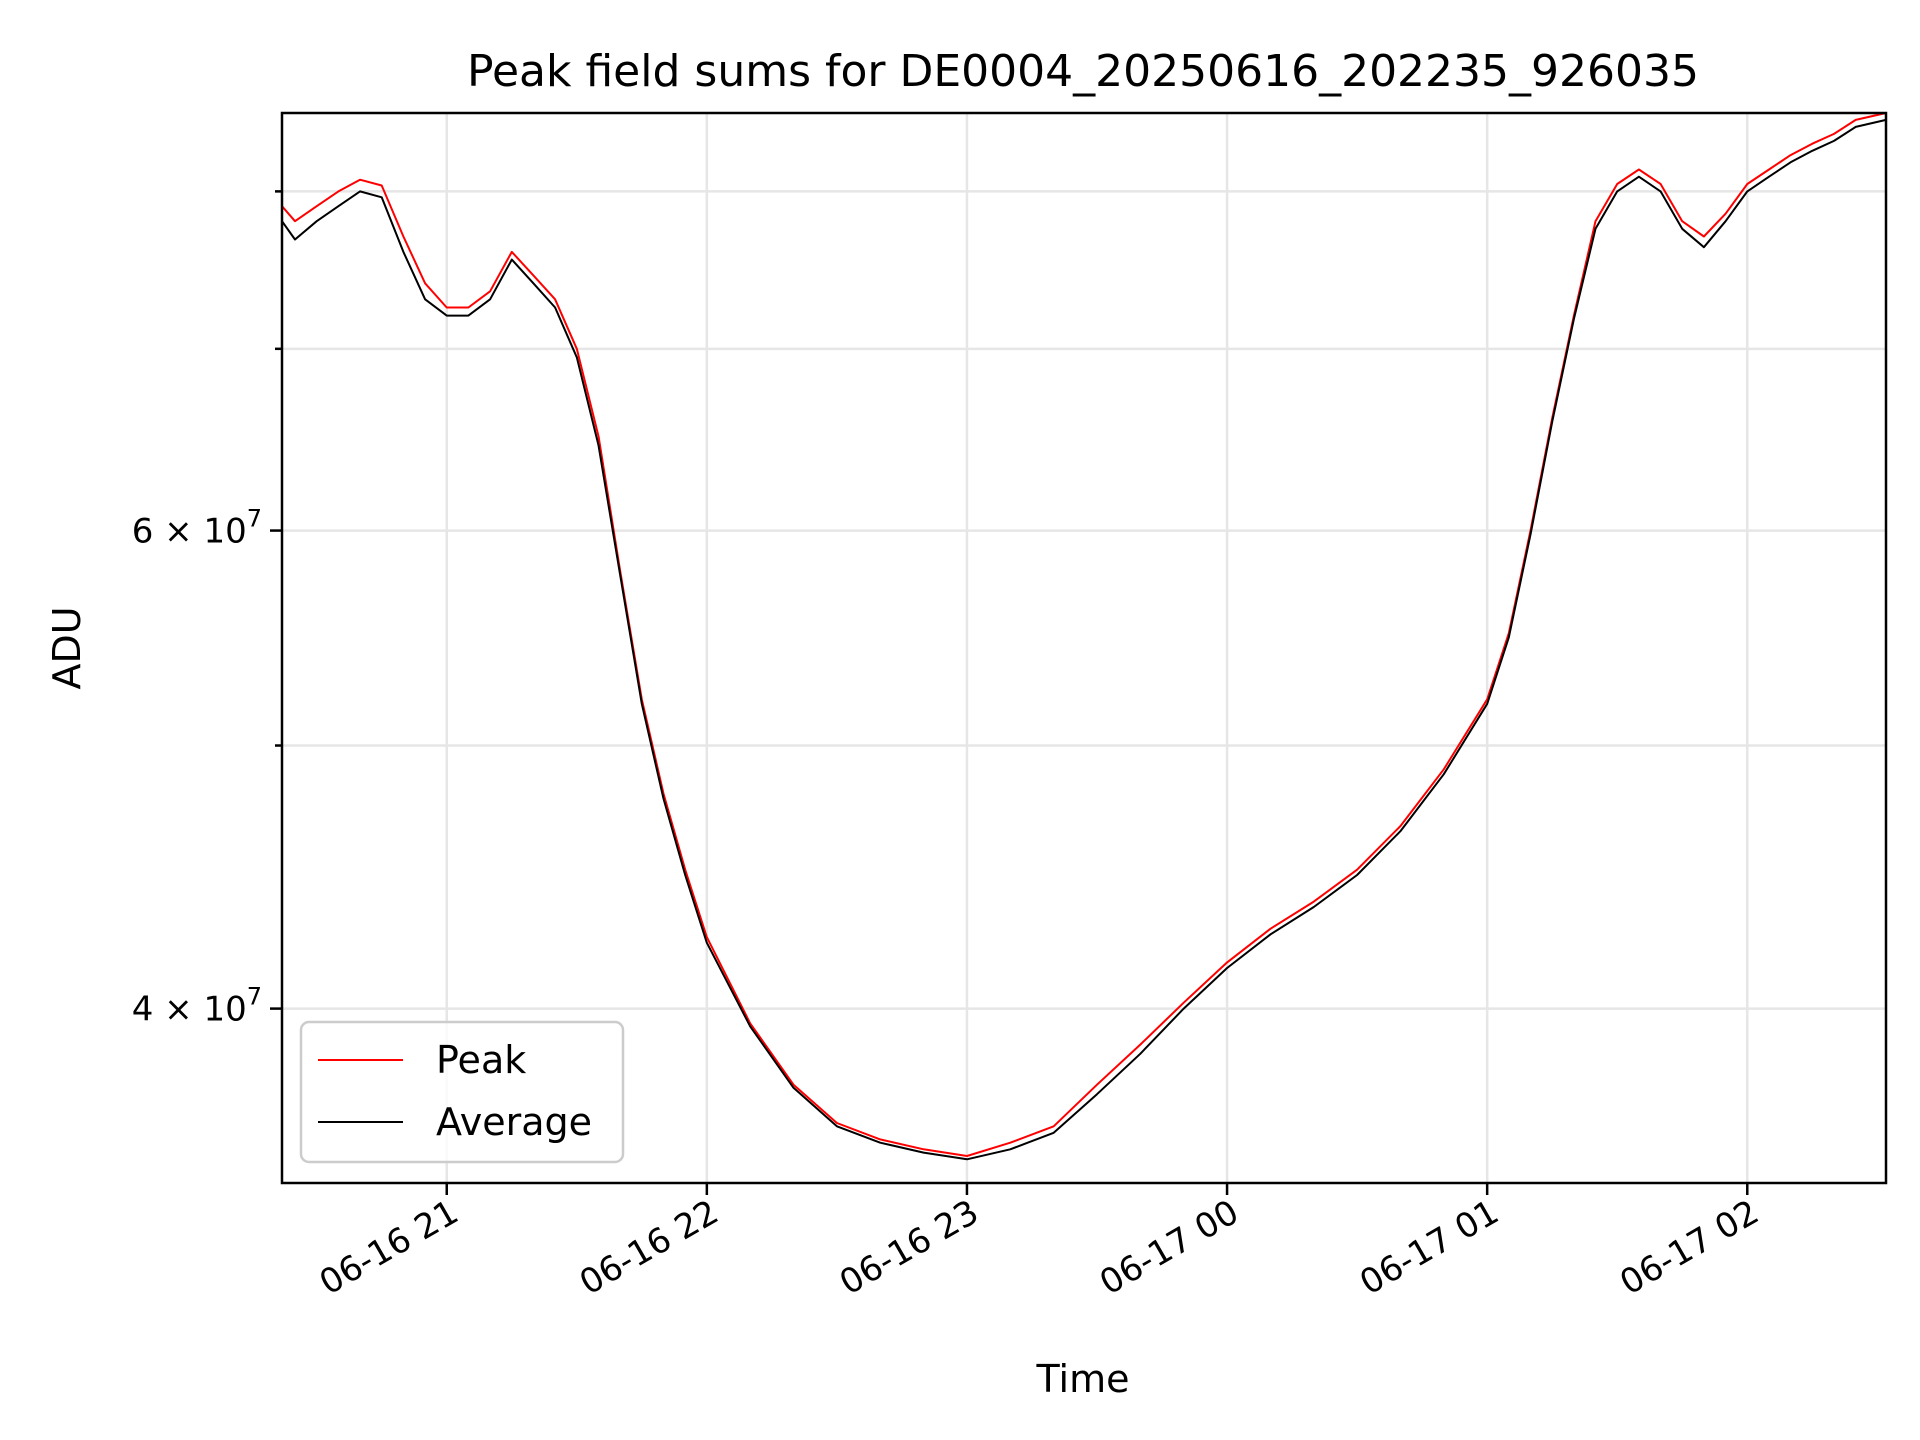 The width and height of the screenshot is (1920, 1440). Describe the element at coordinates (1083, 1379) in the screenshot. I see `x-axis-label: Time` at that location.